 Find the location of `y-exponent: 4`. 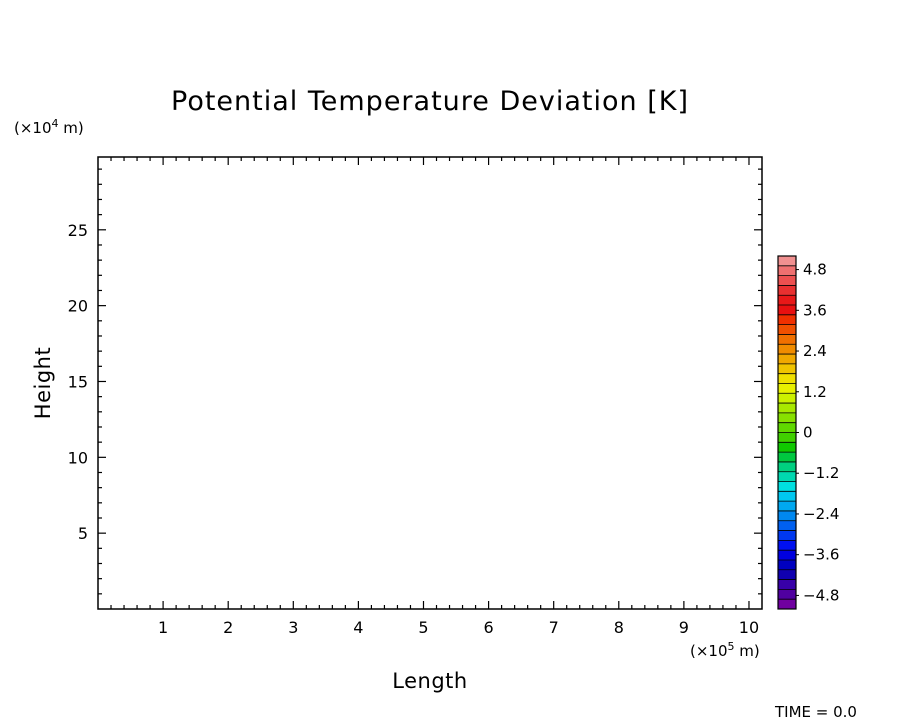

y-exponent: 4 is located at coordinates (55, 123).